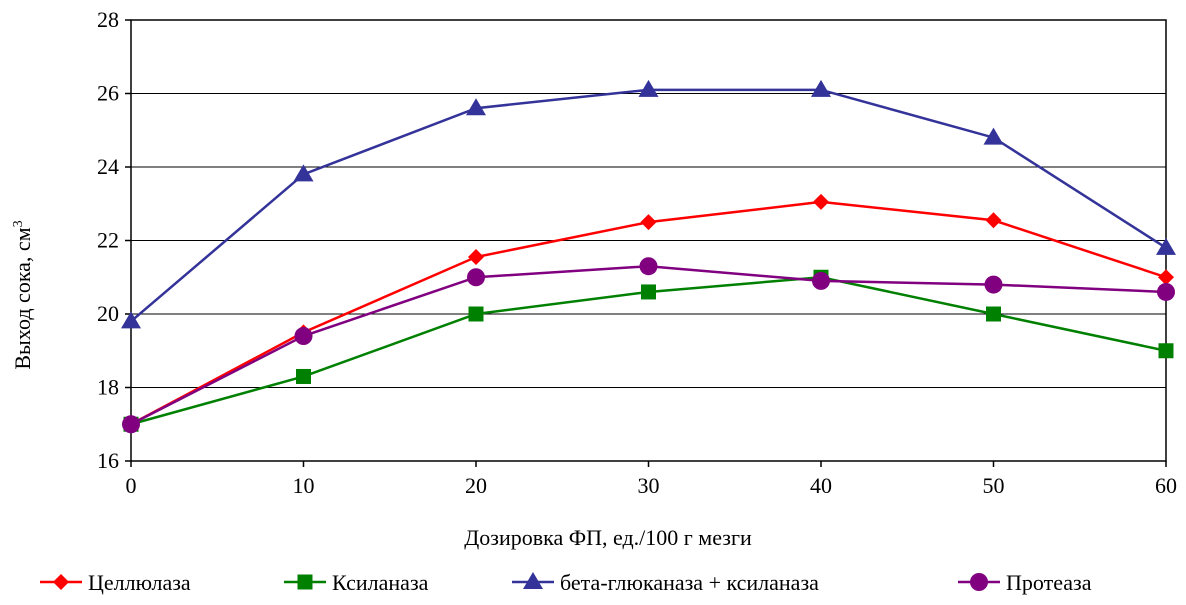 This screenshot has width=1186, height=605. What do you see at coordinates (108, 166) in the screenshot?
I see `y-tick-label: 24` at bounding box center [108, 166].